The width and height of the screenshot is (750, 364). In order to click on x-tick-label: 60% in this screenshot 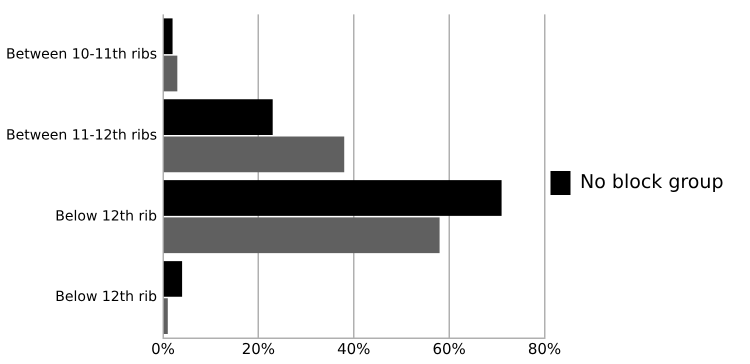, I will do `click(449, 349)`.